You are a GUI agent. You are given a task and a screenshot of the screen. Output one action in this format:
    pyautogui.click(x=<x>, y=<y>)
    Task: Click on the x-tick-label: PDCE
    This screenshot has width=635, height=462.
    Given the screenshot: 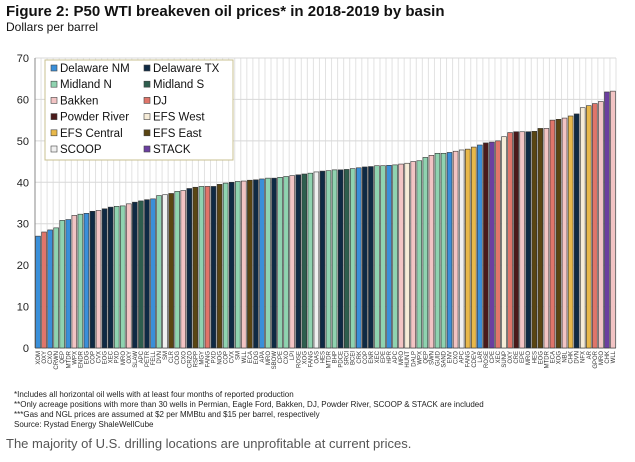 What is the action you would take?
    pyautogui.click(x=342, y=359)
    